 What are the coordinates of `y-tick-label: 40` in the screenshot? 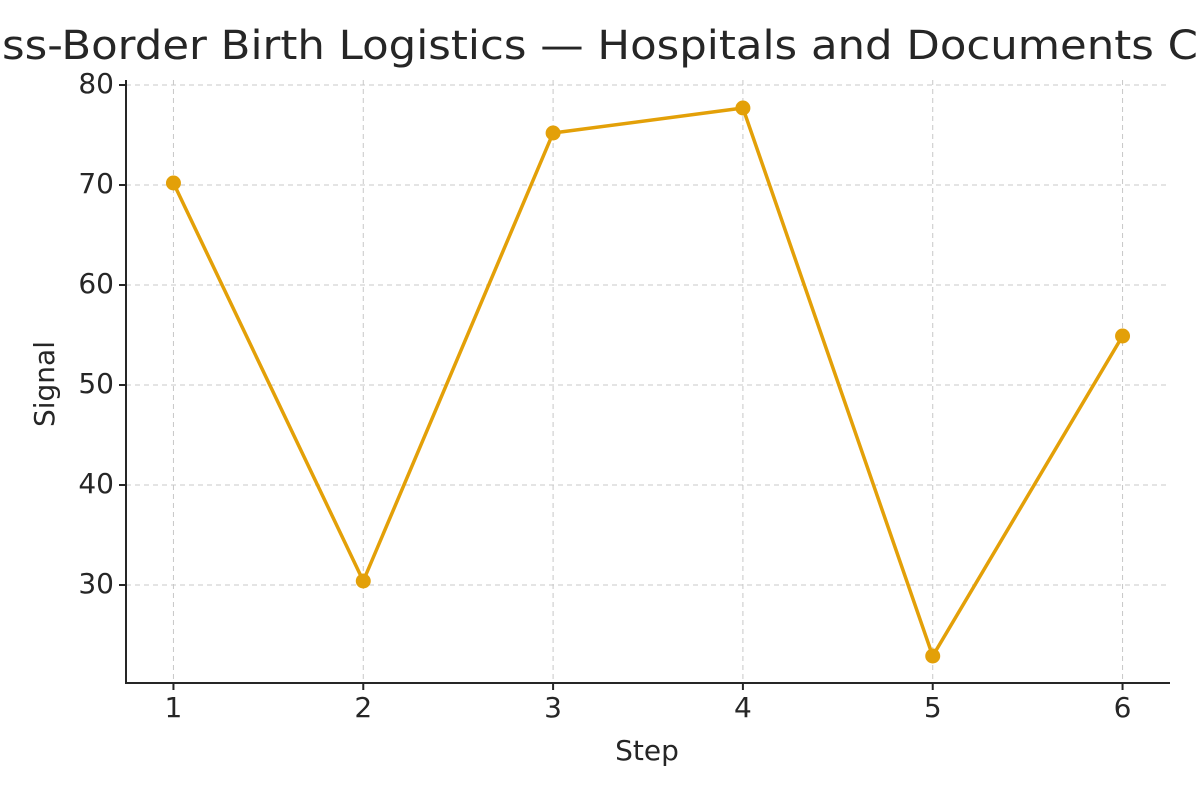 It's located at (96, 483).